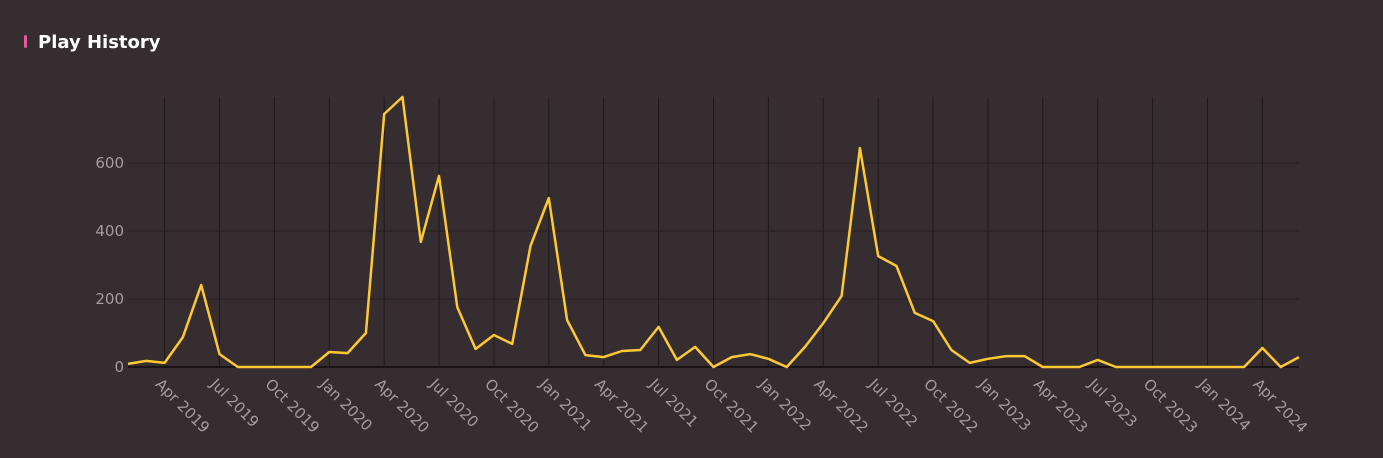 The height and width of the screenshot is (458, 1383). Describe the element at coordinates (109, 299) in the screenshot. I see `y-tick-label: 200` at that location.